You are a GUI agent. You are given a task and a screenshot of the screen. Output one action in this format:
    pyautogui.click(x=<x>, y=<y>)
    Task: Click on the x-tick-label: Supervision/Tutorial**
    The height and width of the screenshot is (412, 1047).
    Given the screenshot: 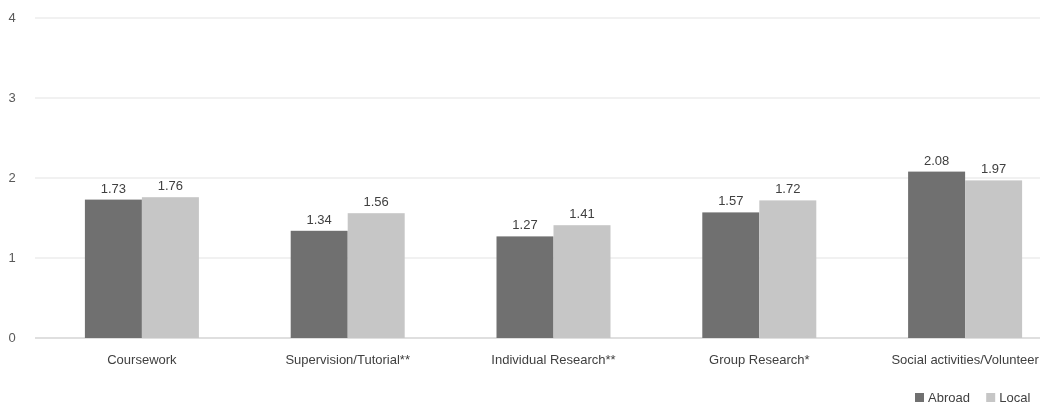 What is the action you would take?
    pyautogui.click(x=347, y=359)
    